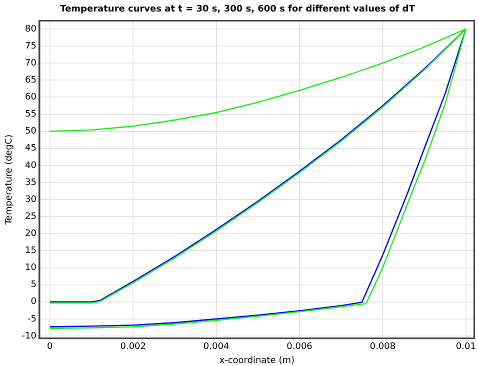 Image resolution: width=479 pixels, height=366 pixels. I want to click on y-tick-label: -10, so click(29, 336).